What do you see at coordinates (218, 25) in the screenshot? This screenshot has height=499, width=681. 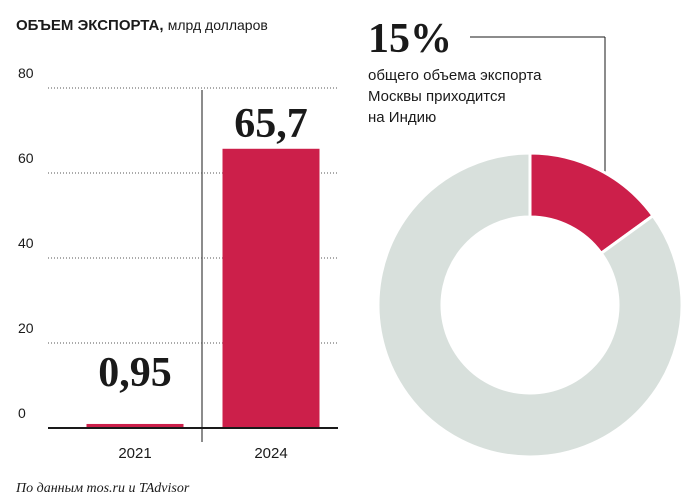 I see `subtitle: млрд долларов` at bounding box center [218, 25].